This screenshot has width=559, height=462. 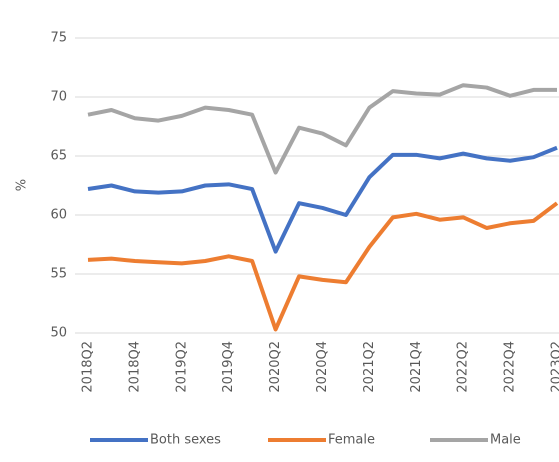 I want to click on x-tick-label: 2022Q2, so click(x=463, y=367).